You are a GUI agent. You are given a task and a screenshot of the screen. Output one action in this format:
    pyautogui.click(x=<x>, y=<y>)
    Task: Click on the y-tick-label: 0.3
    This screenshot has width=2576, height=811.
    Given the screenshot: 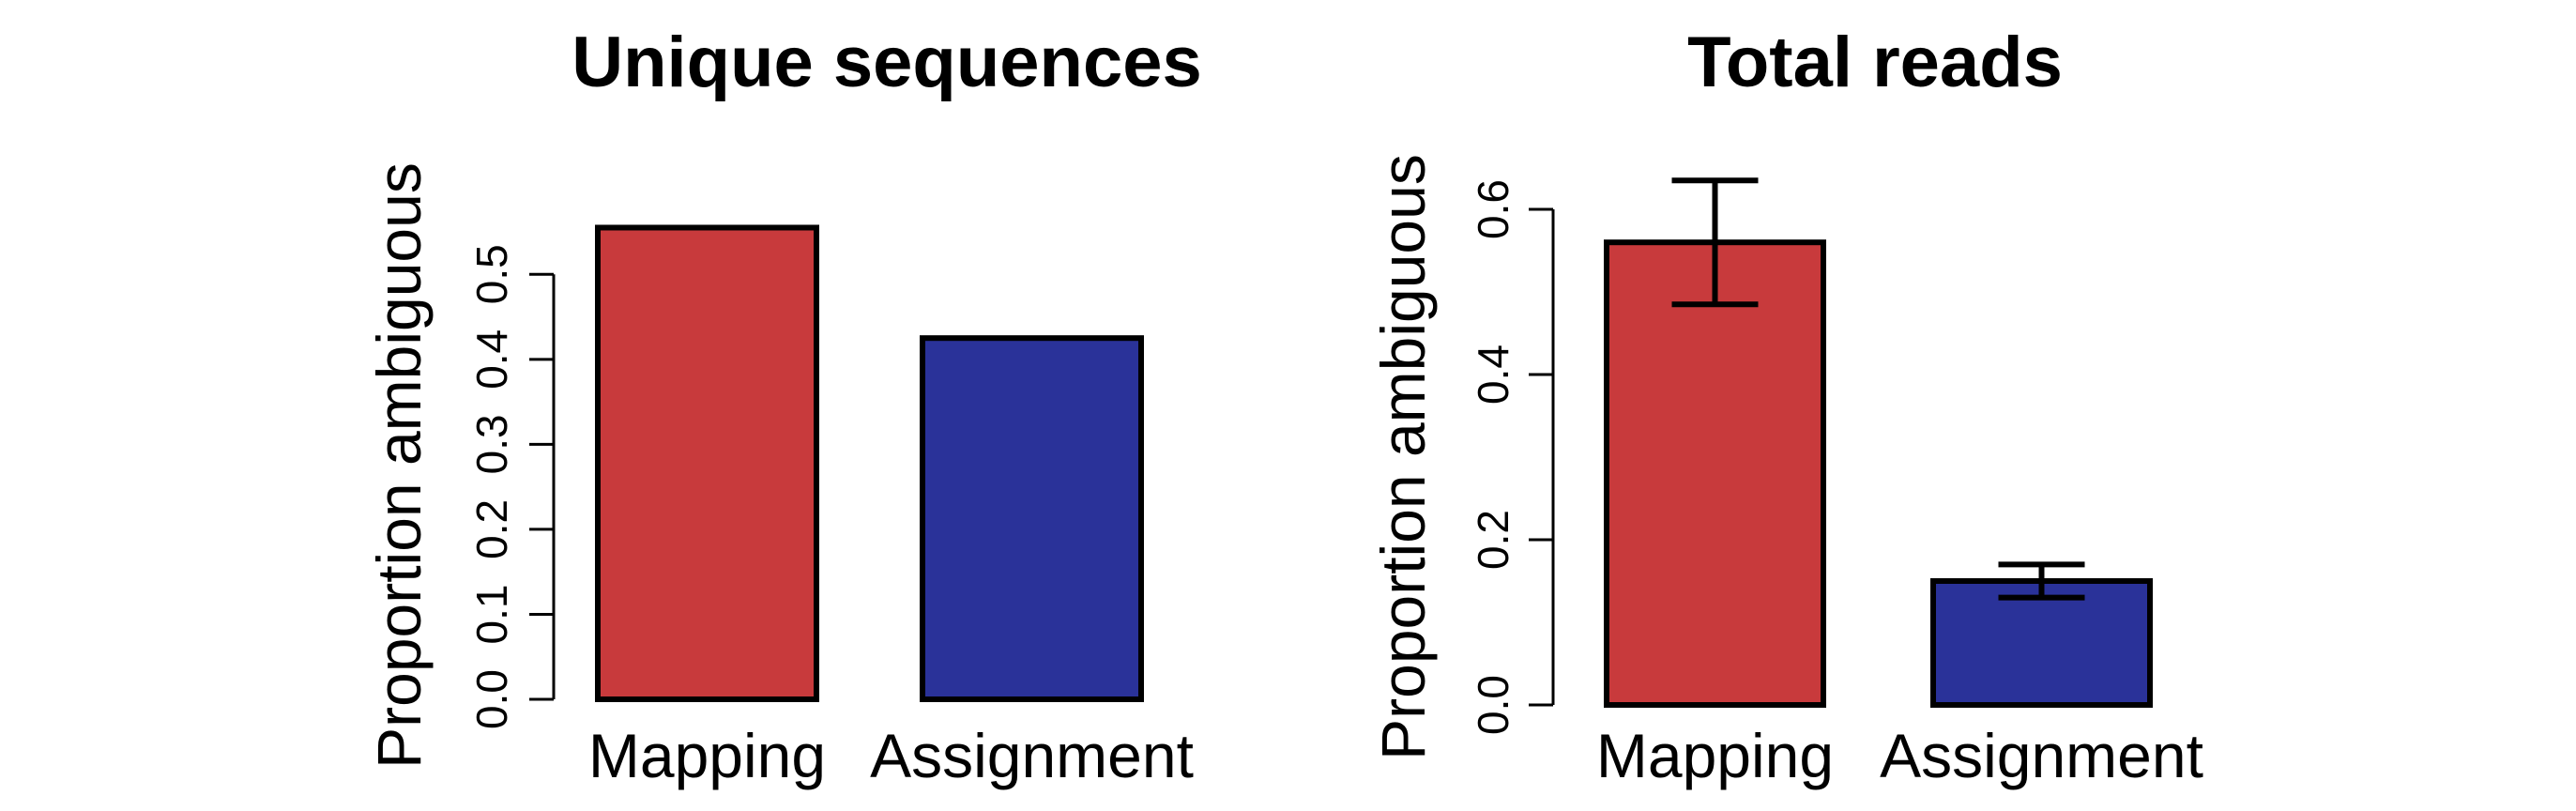 What is the action you would take?
    pyautogui.click(x=491, y=444)
    